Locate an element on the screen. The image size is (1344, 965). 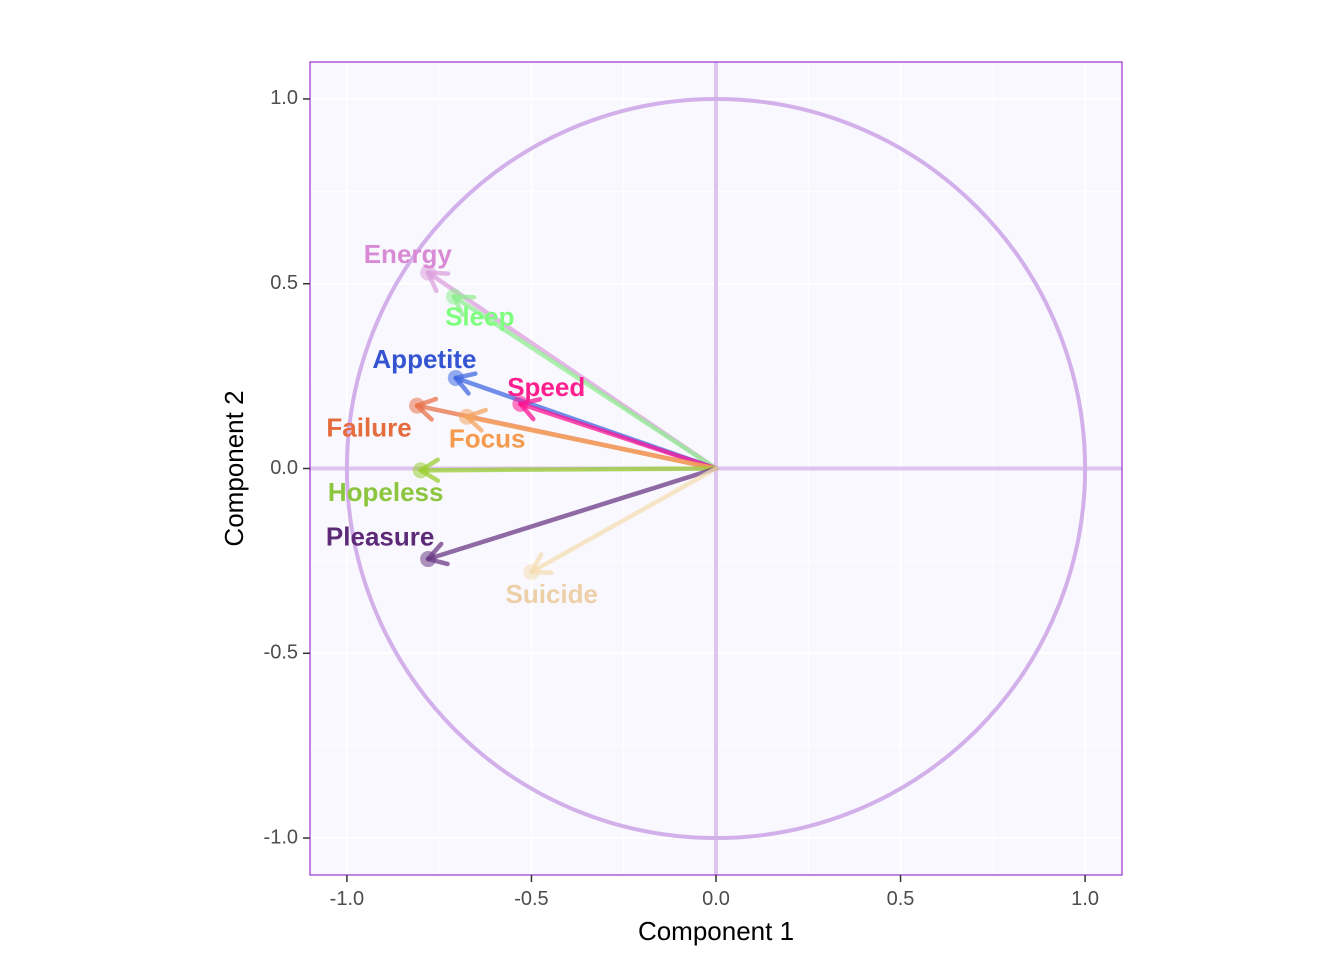
arrow-point-speed is located at coordinates (520, 403).